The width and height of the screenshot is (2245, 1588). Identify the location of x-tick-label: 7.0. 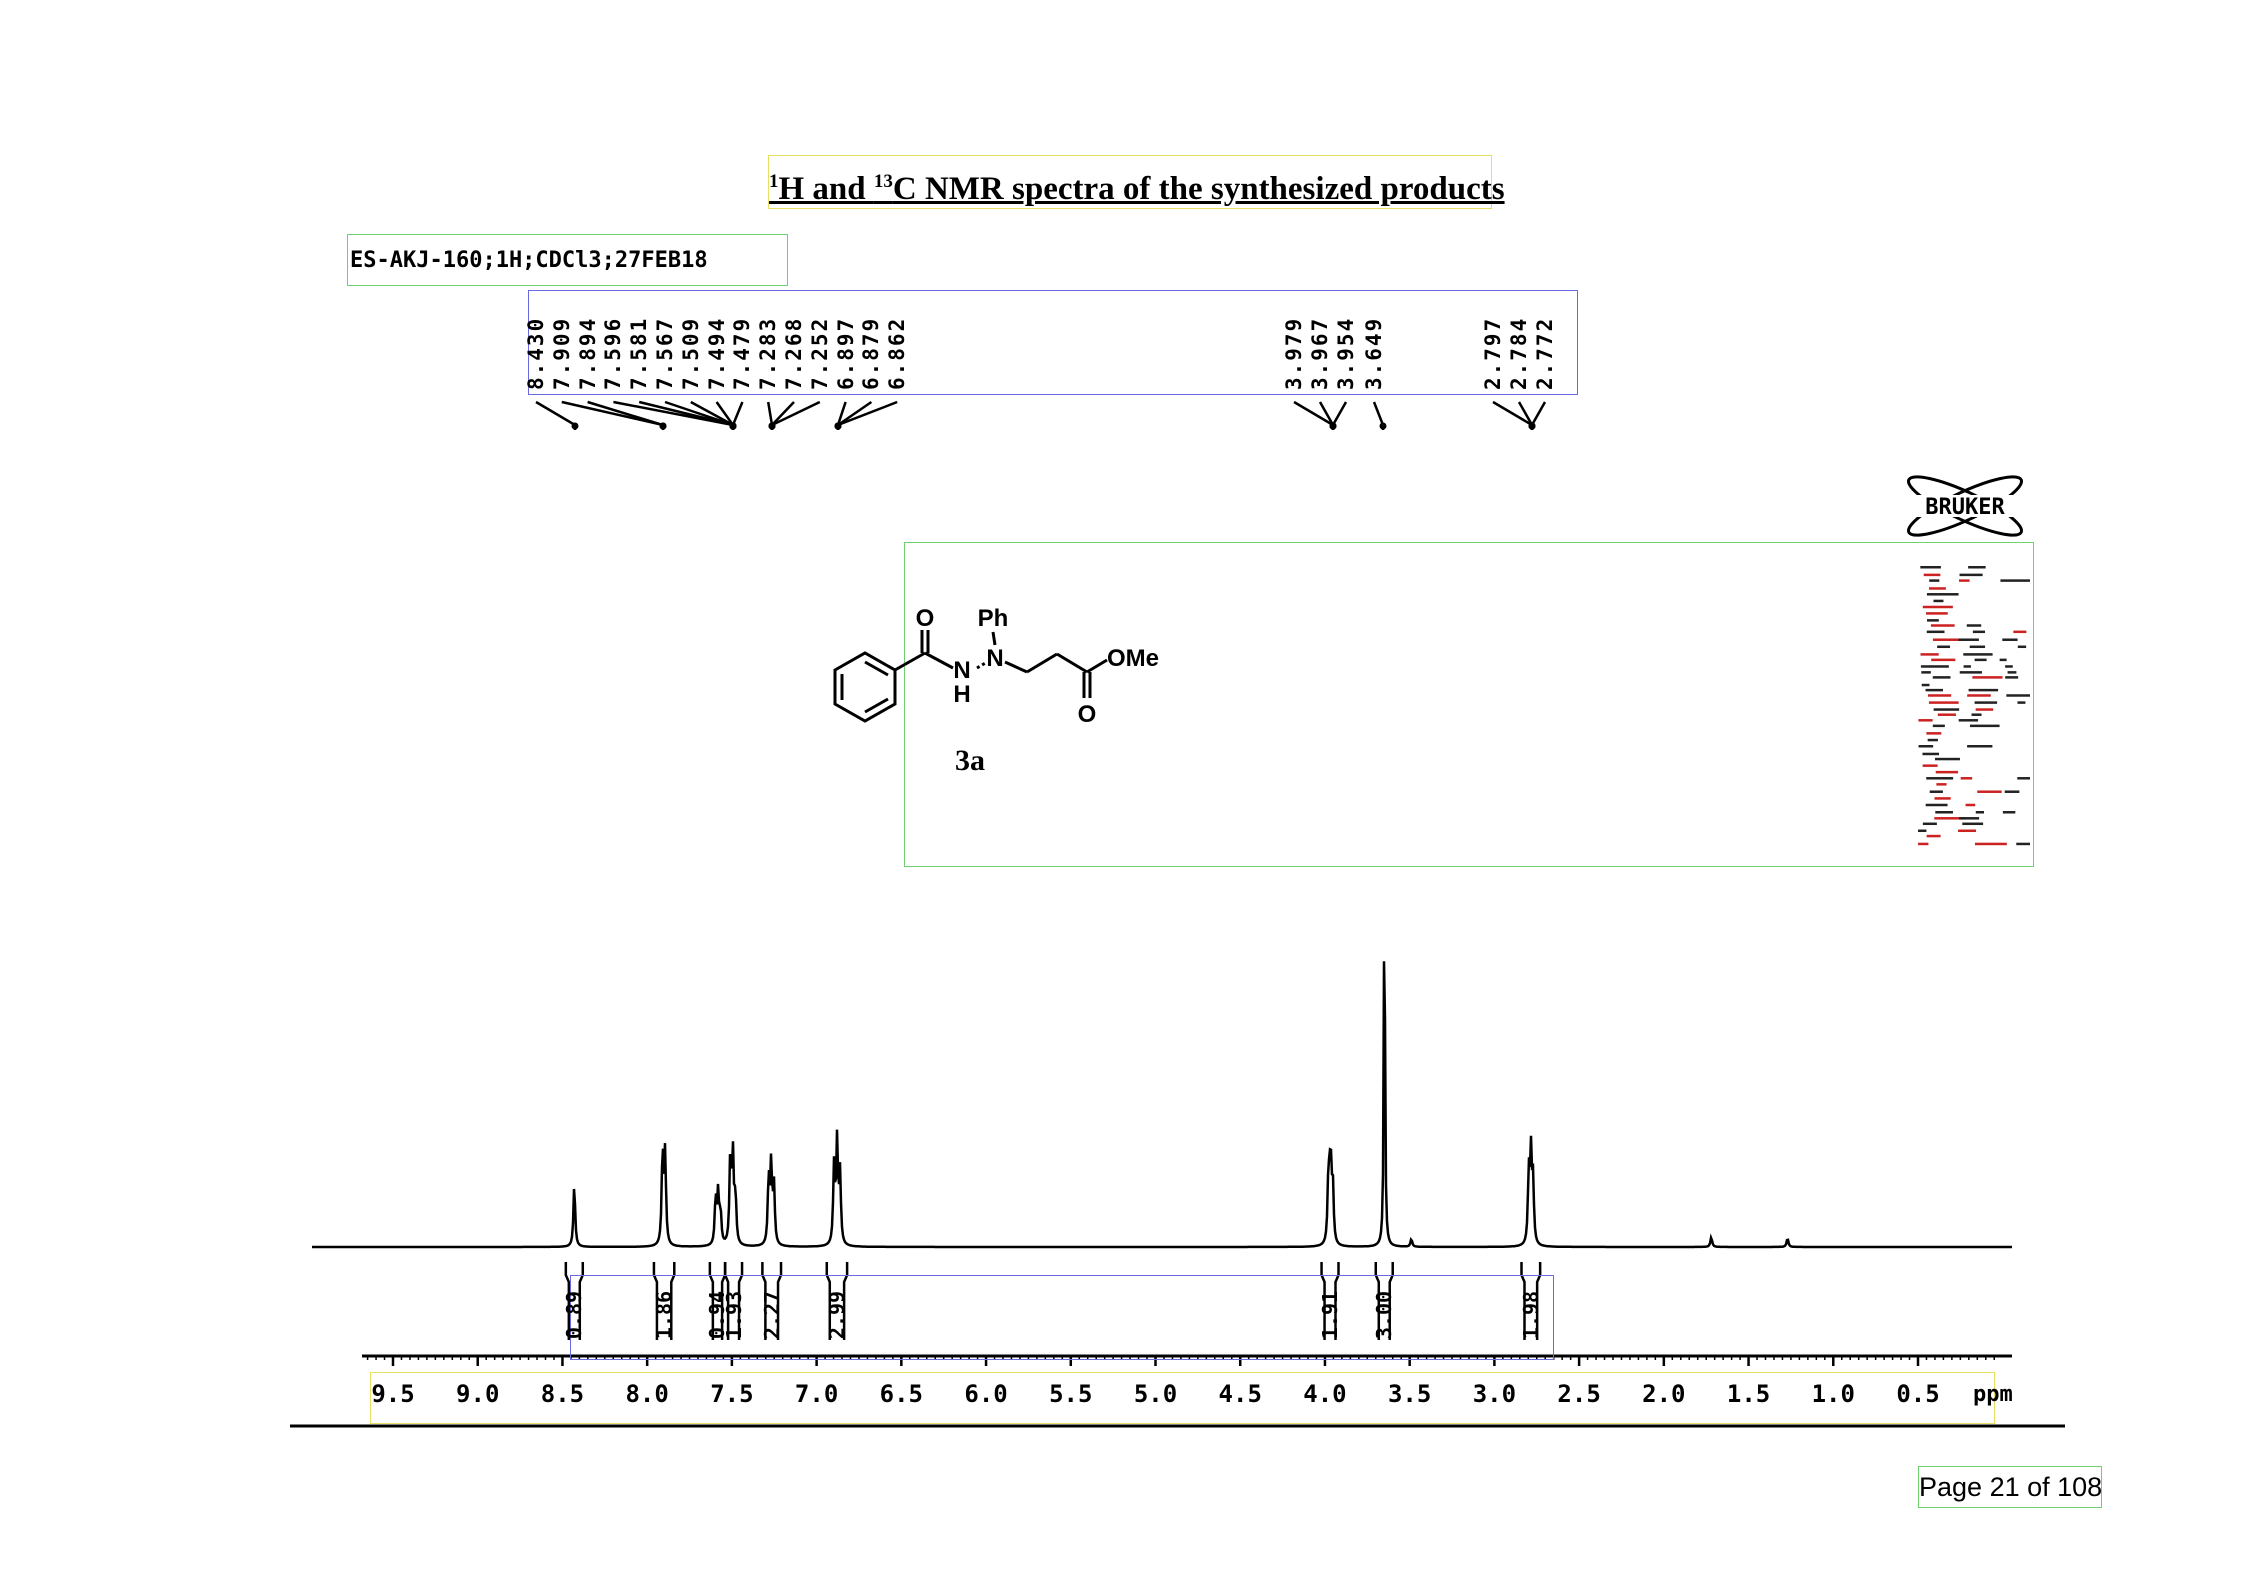
(816, 1394).